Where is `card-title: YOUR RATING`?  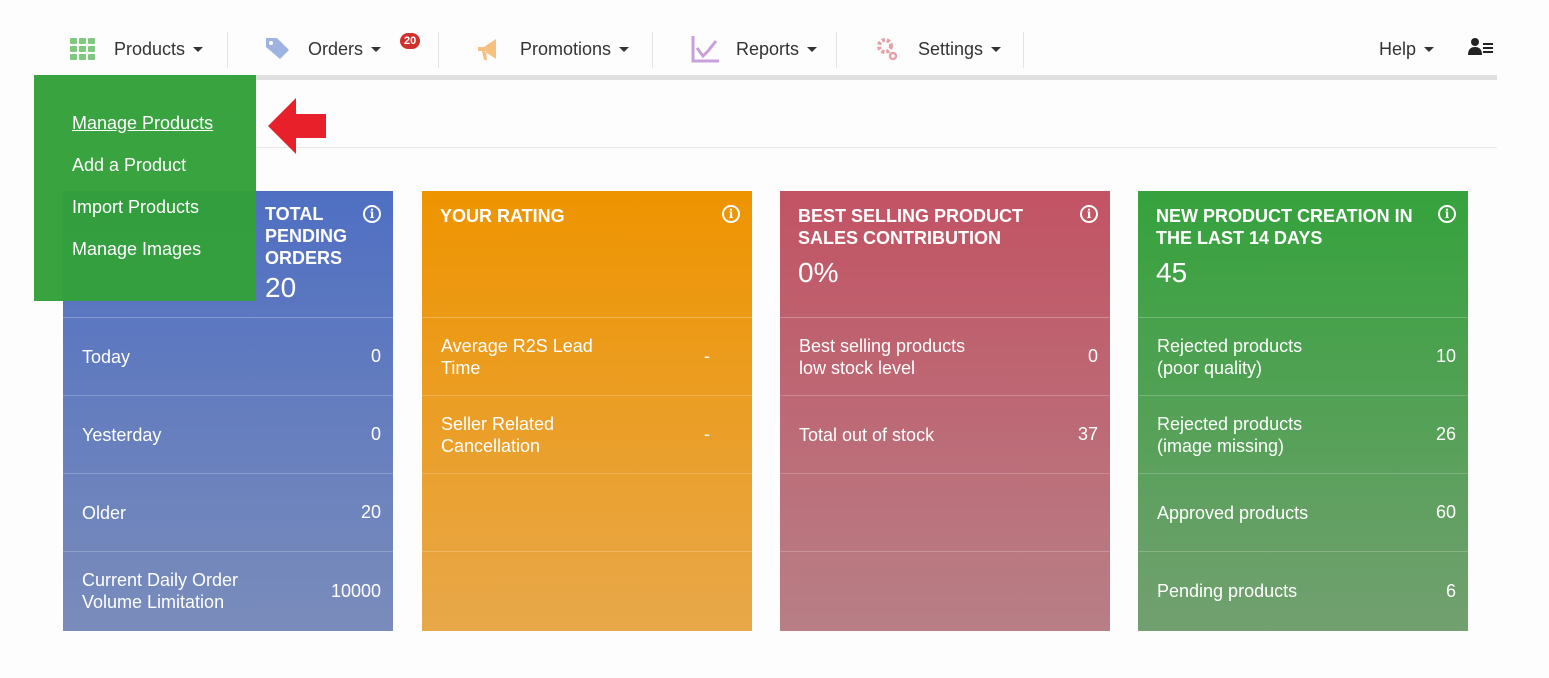
card-title: YOUR RATING is located at coordinates (502, 216).